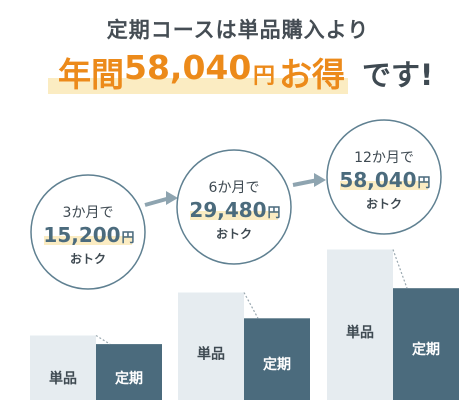 This screenshot has height=413, width=476. What do you see at coordinates (234, 188) in the screenshot?
I see `savings-period: 6か月で` at bounding box center [234, 188].